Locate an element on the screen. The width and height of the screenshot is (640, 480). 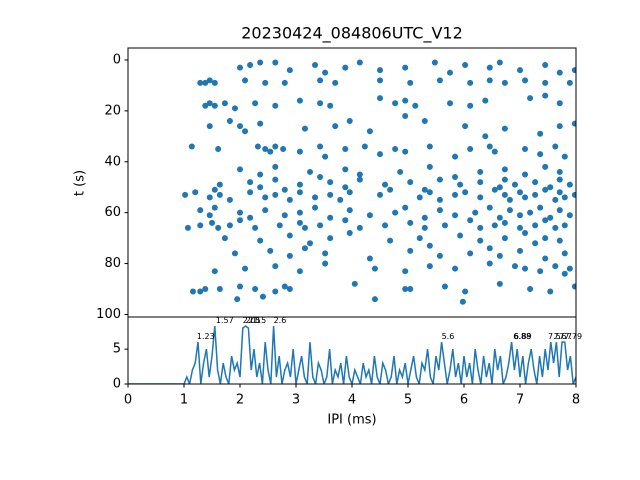
x-tick-label: 5 is located at coordinates (408, 400).